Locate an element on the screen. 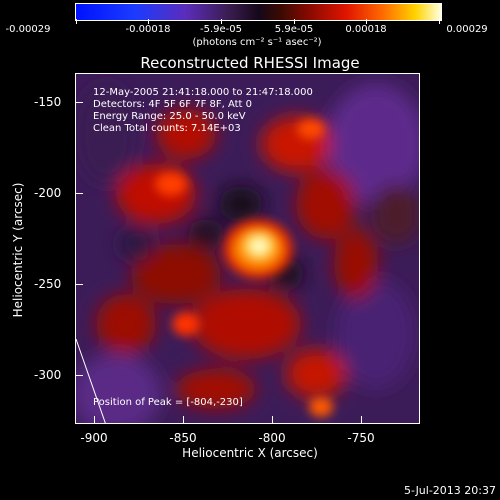  colorbar-tick-label: 5.9e-05 is located at coordinates (294, 29).